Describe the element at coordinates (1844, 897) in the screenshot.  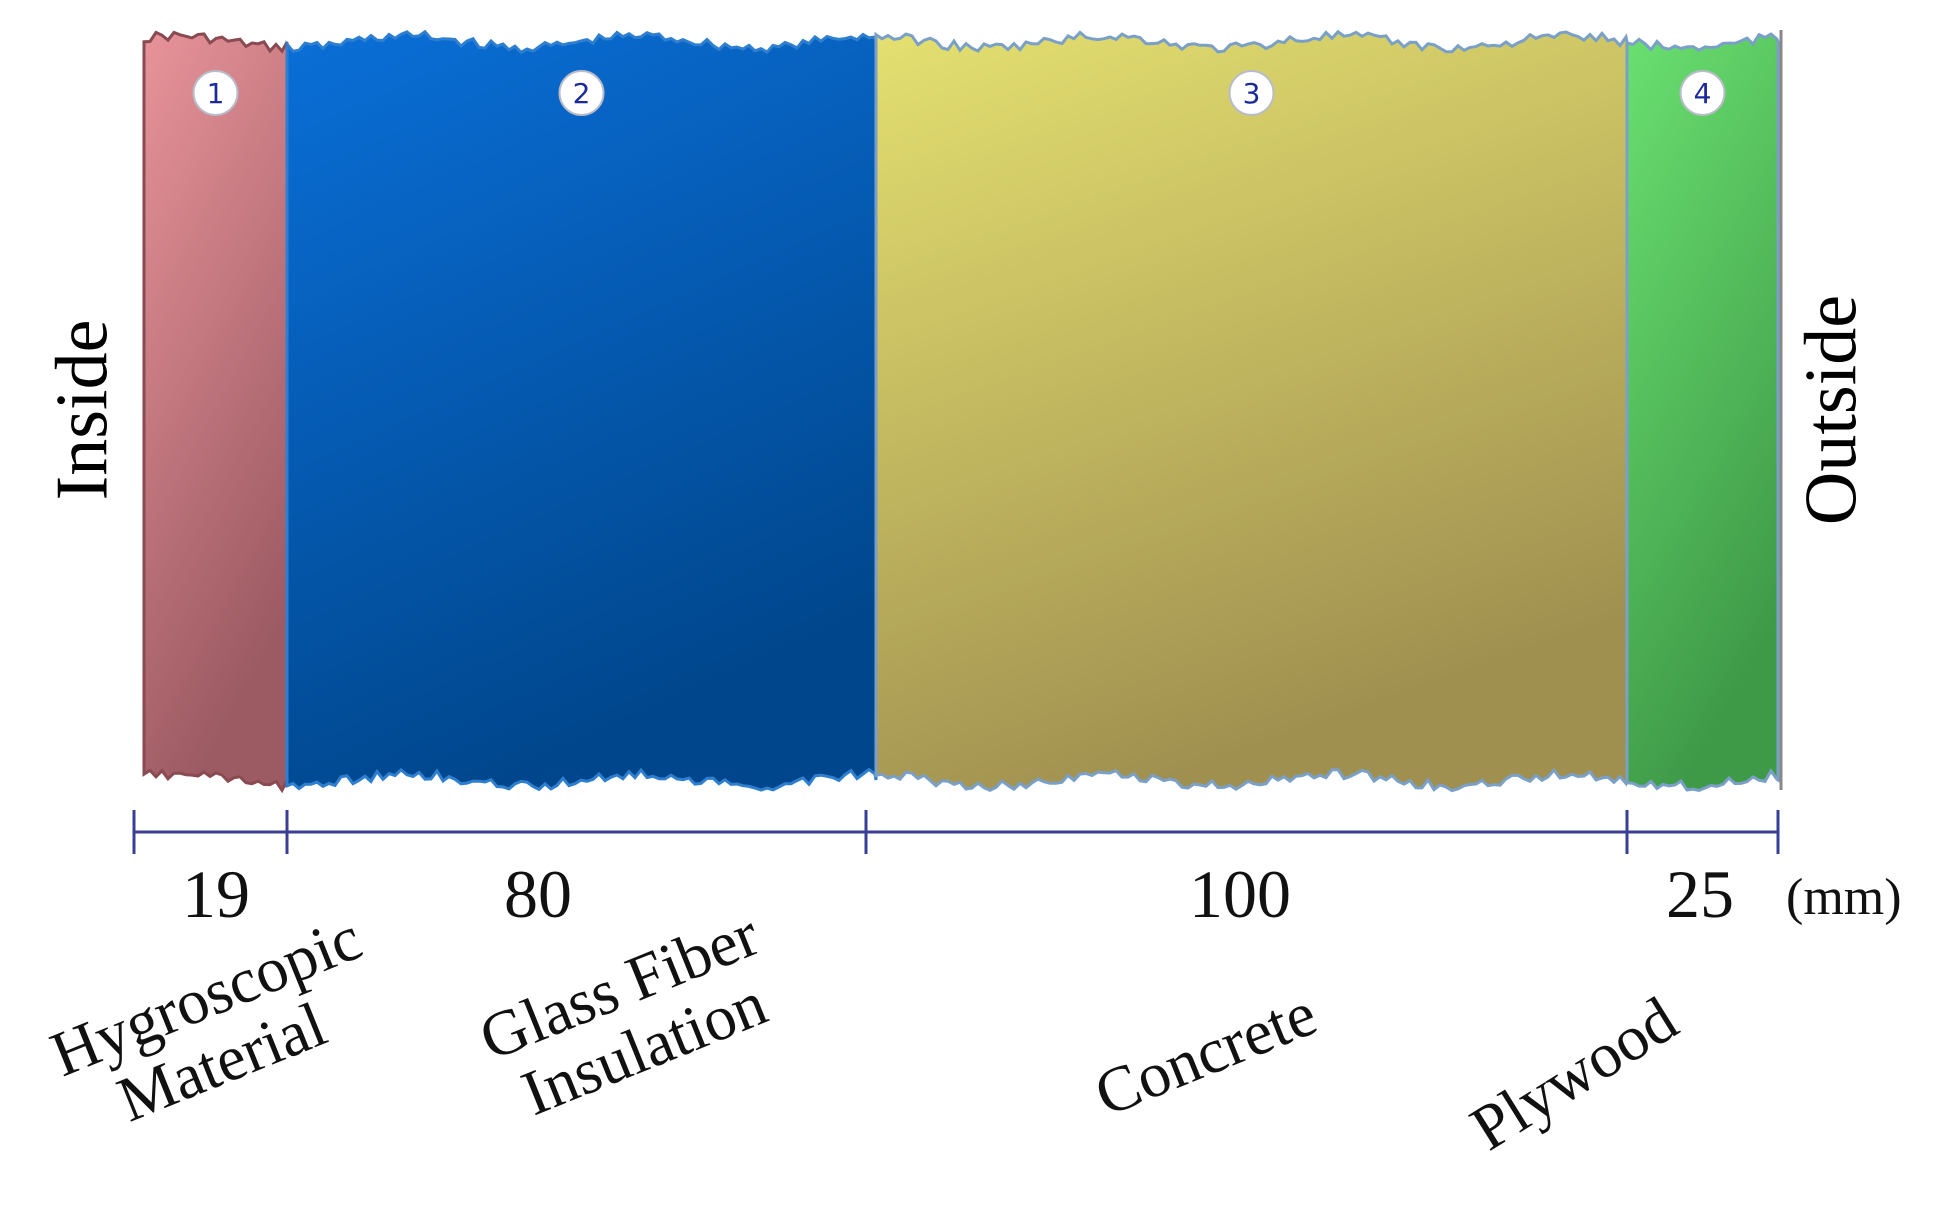
I see `unit-label: (mm)` at that location.